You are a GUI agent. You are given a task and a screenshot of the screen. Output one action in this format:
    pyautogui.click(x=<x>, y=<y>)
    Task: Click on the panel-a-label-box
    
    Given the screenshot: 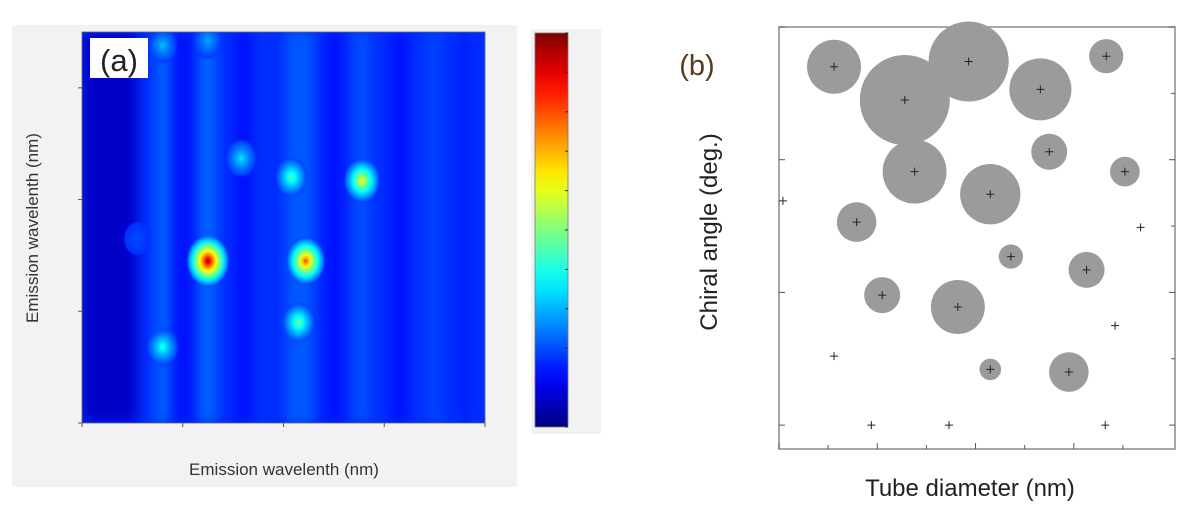 What is the action you would take?
    pyautogui.click(x=119, y=58)
    